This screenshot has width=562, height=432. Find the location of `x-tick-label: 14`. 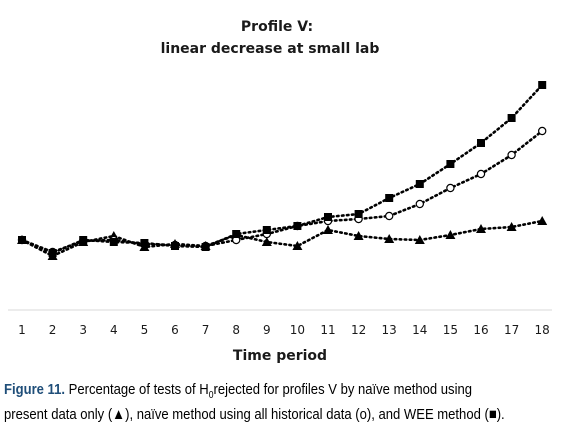

x-tick-label: 14 is located at coordinates (419, 330).